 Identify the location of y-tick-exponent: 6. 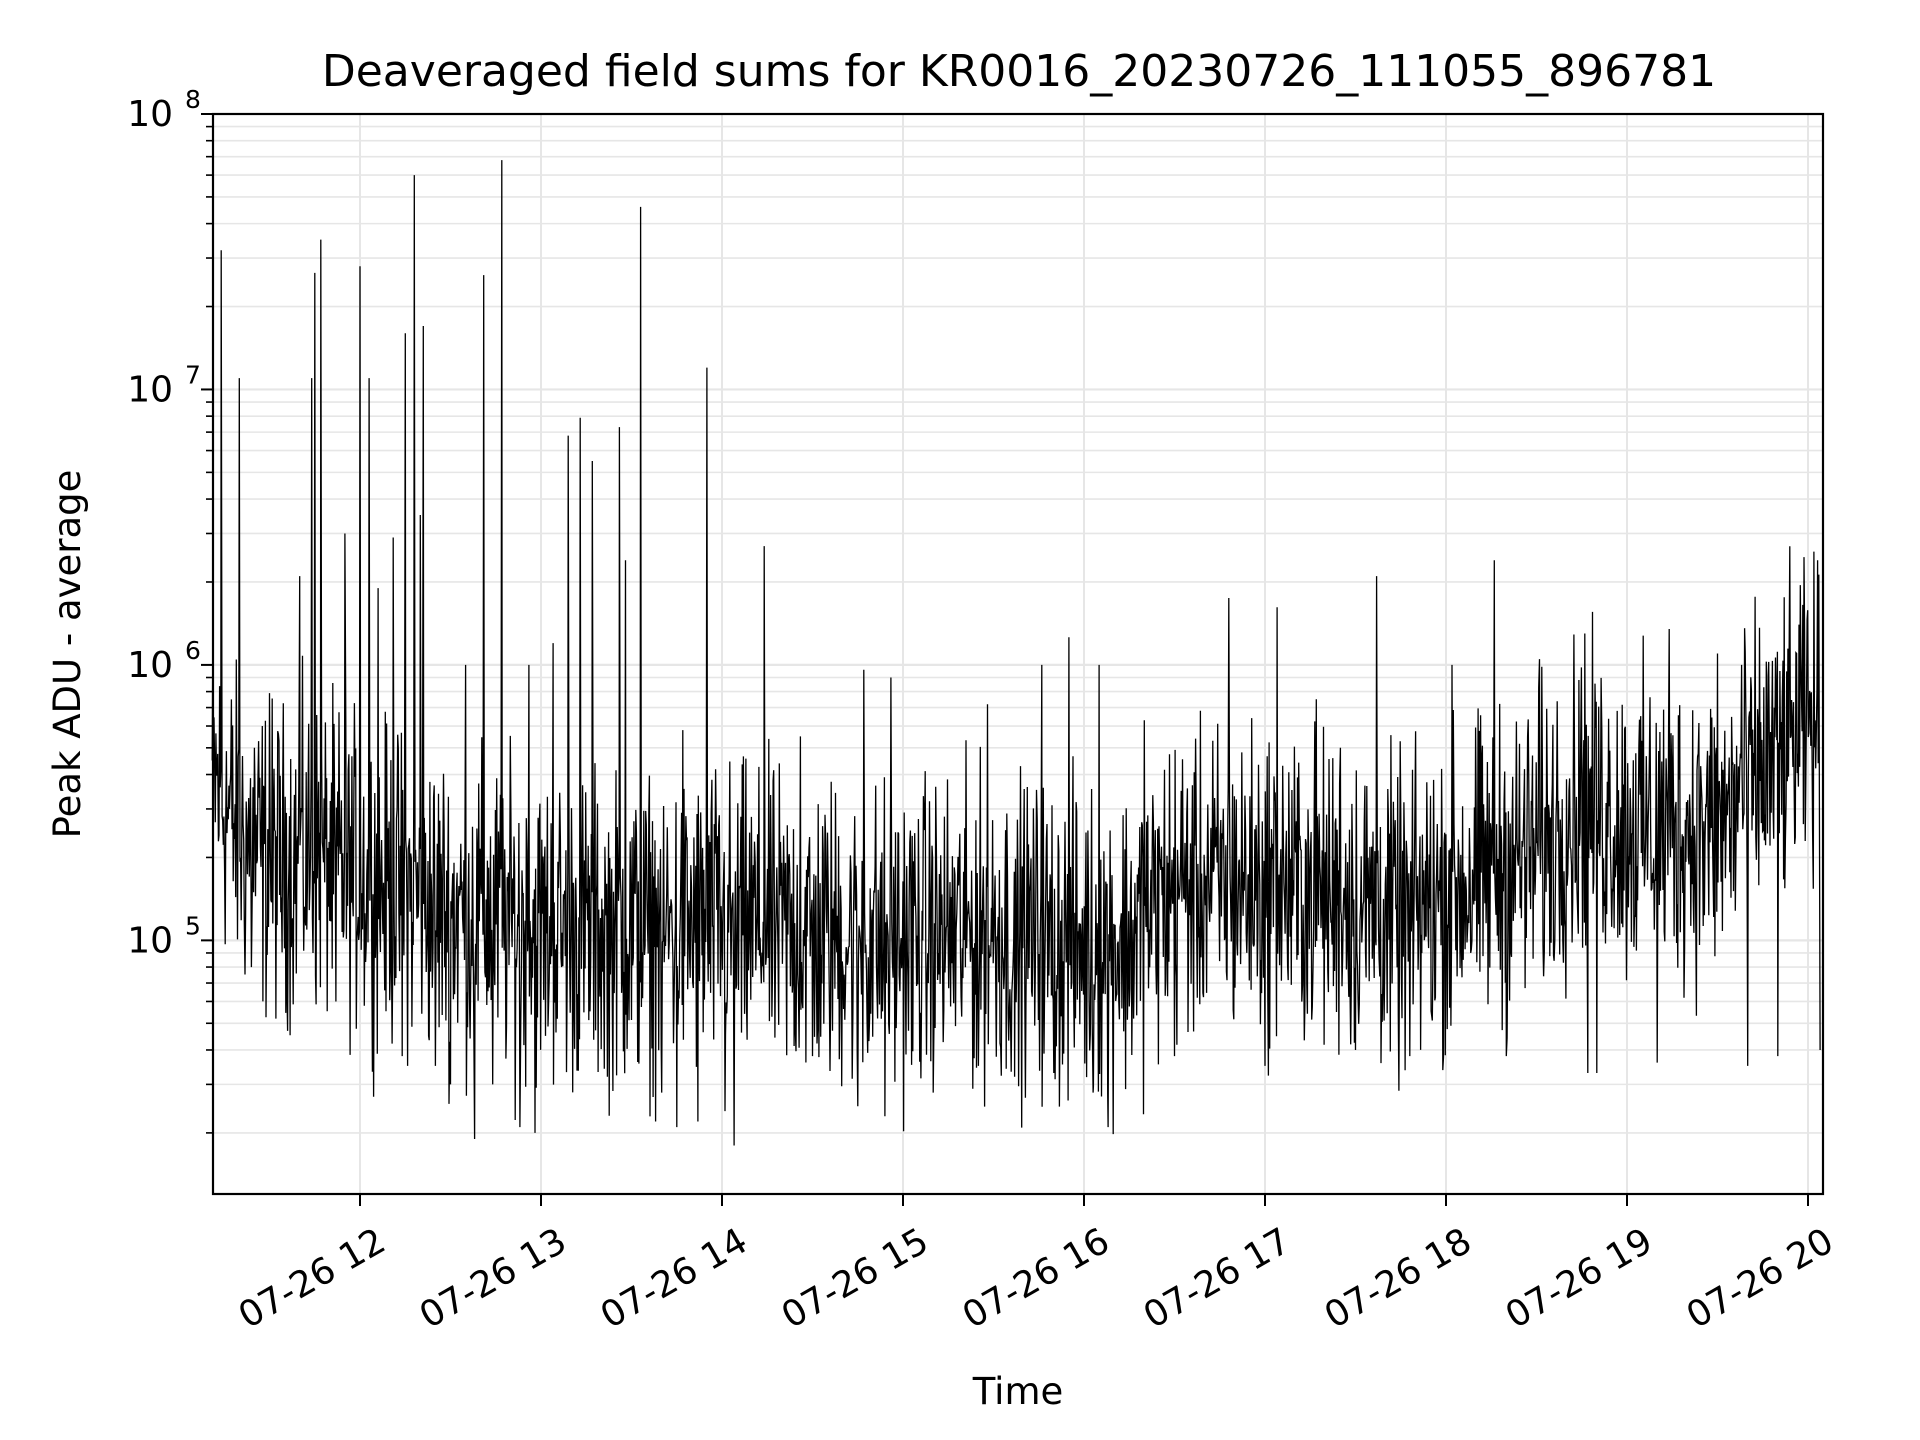
(193, 650).